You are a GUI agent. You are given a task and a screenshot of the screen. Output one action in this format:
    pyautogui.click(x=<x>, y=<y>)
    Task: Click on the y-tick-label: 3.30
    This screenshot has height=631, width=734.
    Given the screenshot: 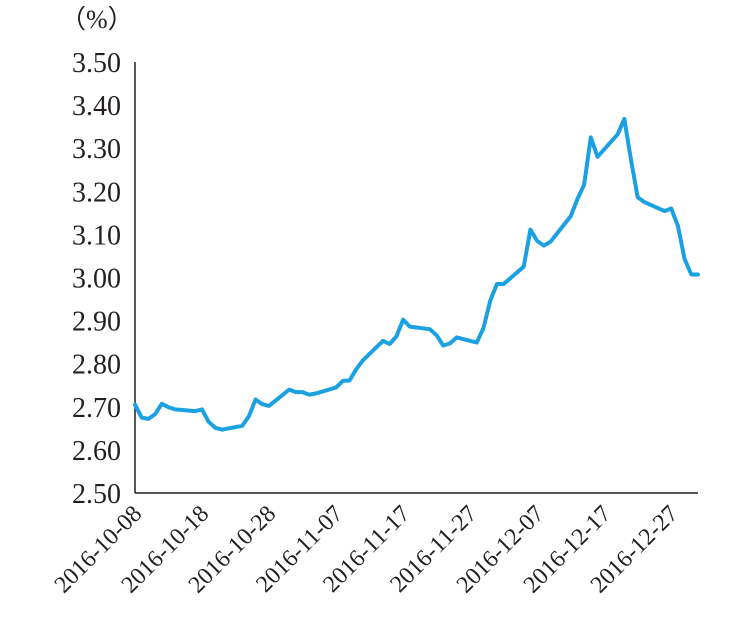 What is the action you would take?
    pyautogui.click(x=96, y=149)
    